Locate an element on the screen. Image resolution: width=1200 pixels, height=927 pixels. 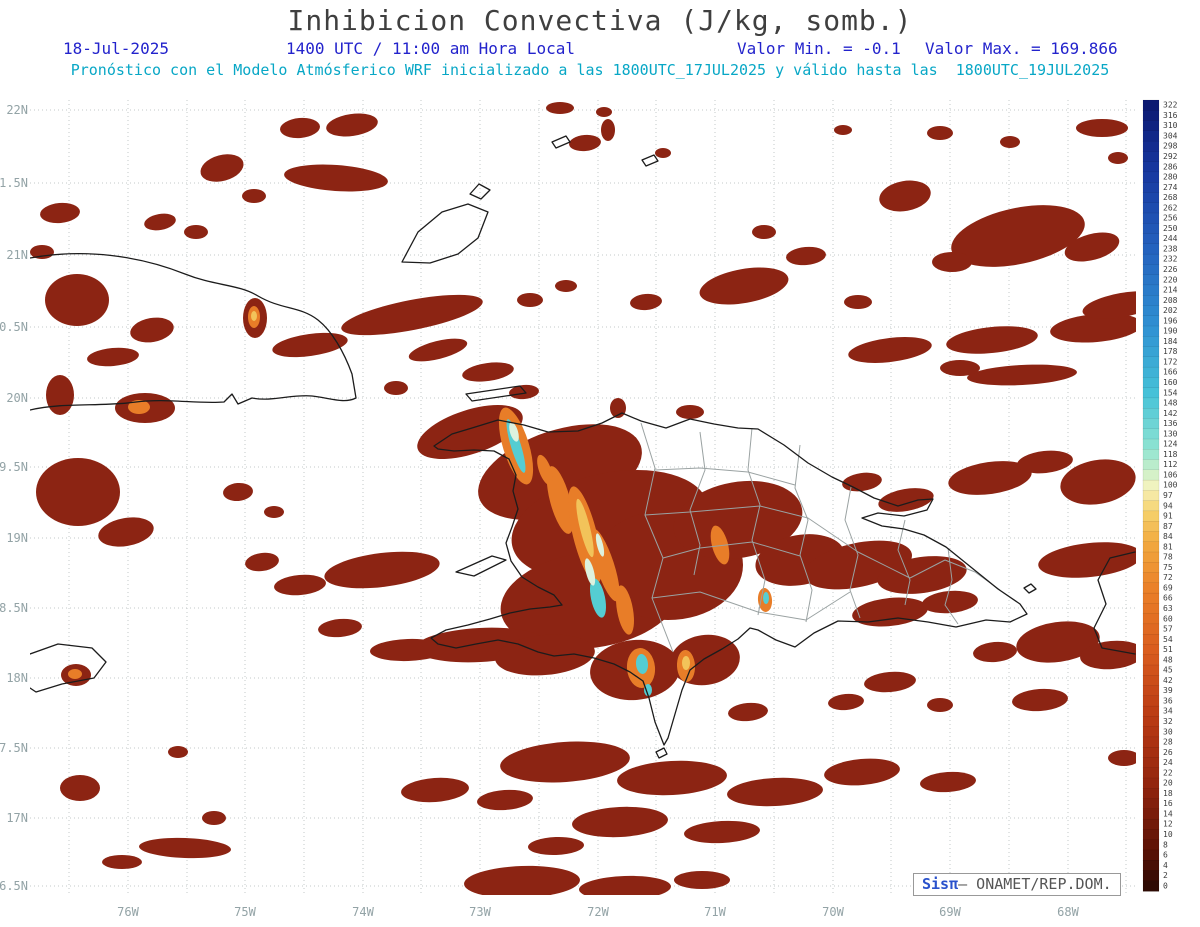
lat-label: 21N is located at coordinates (17, 255).